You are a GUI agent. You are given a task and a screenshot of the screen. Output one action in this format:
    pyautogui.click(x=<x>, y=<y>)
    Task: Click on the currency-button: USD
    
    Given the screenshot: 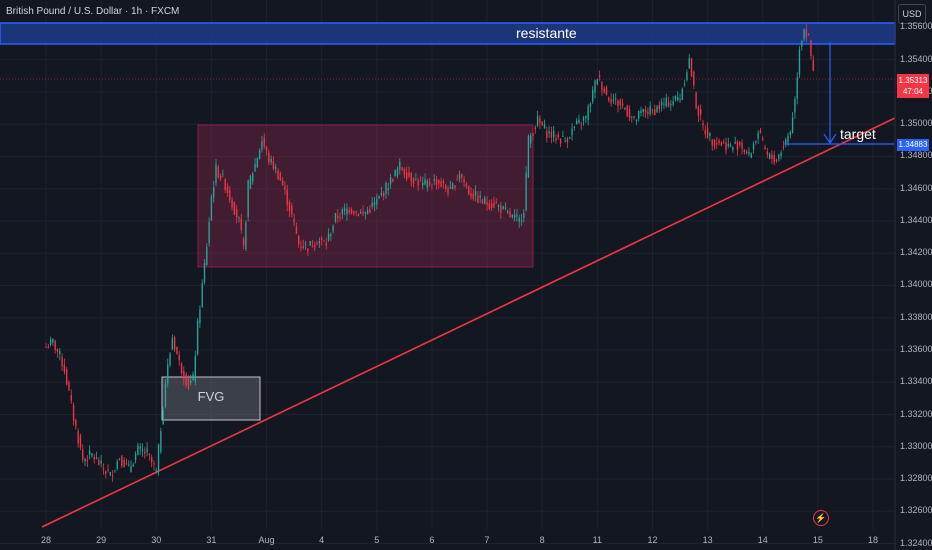 What is the action you would take?
    pyautogui.click(x=912, y=14)
    